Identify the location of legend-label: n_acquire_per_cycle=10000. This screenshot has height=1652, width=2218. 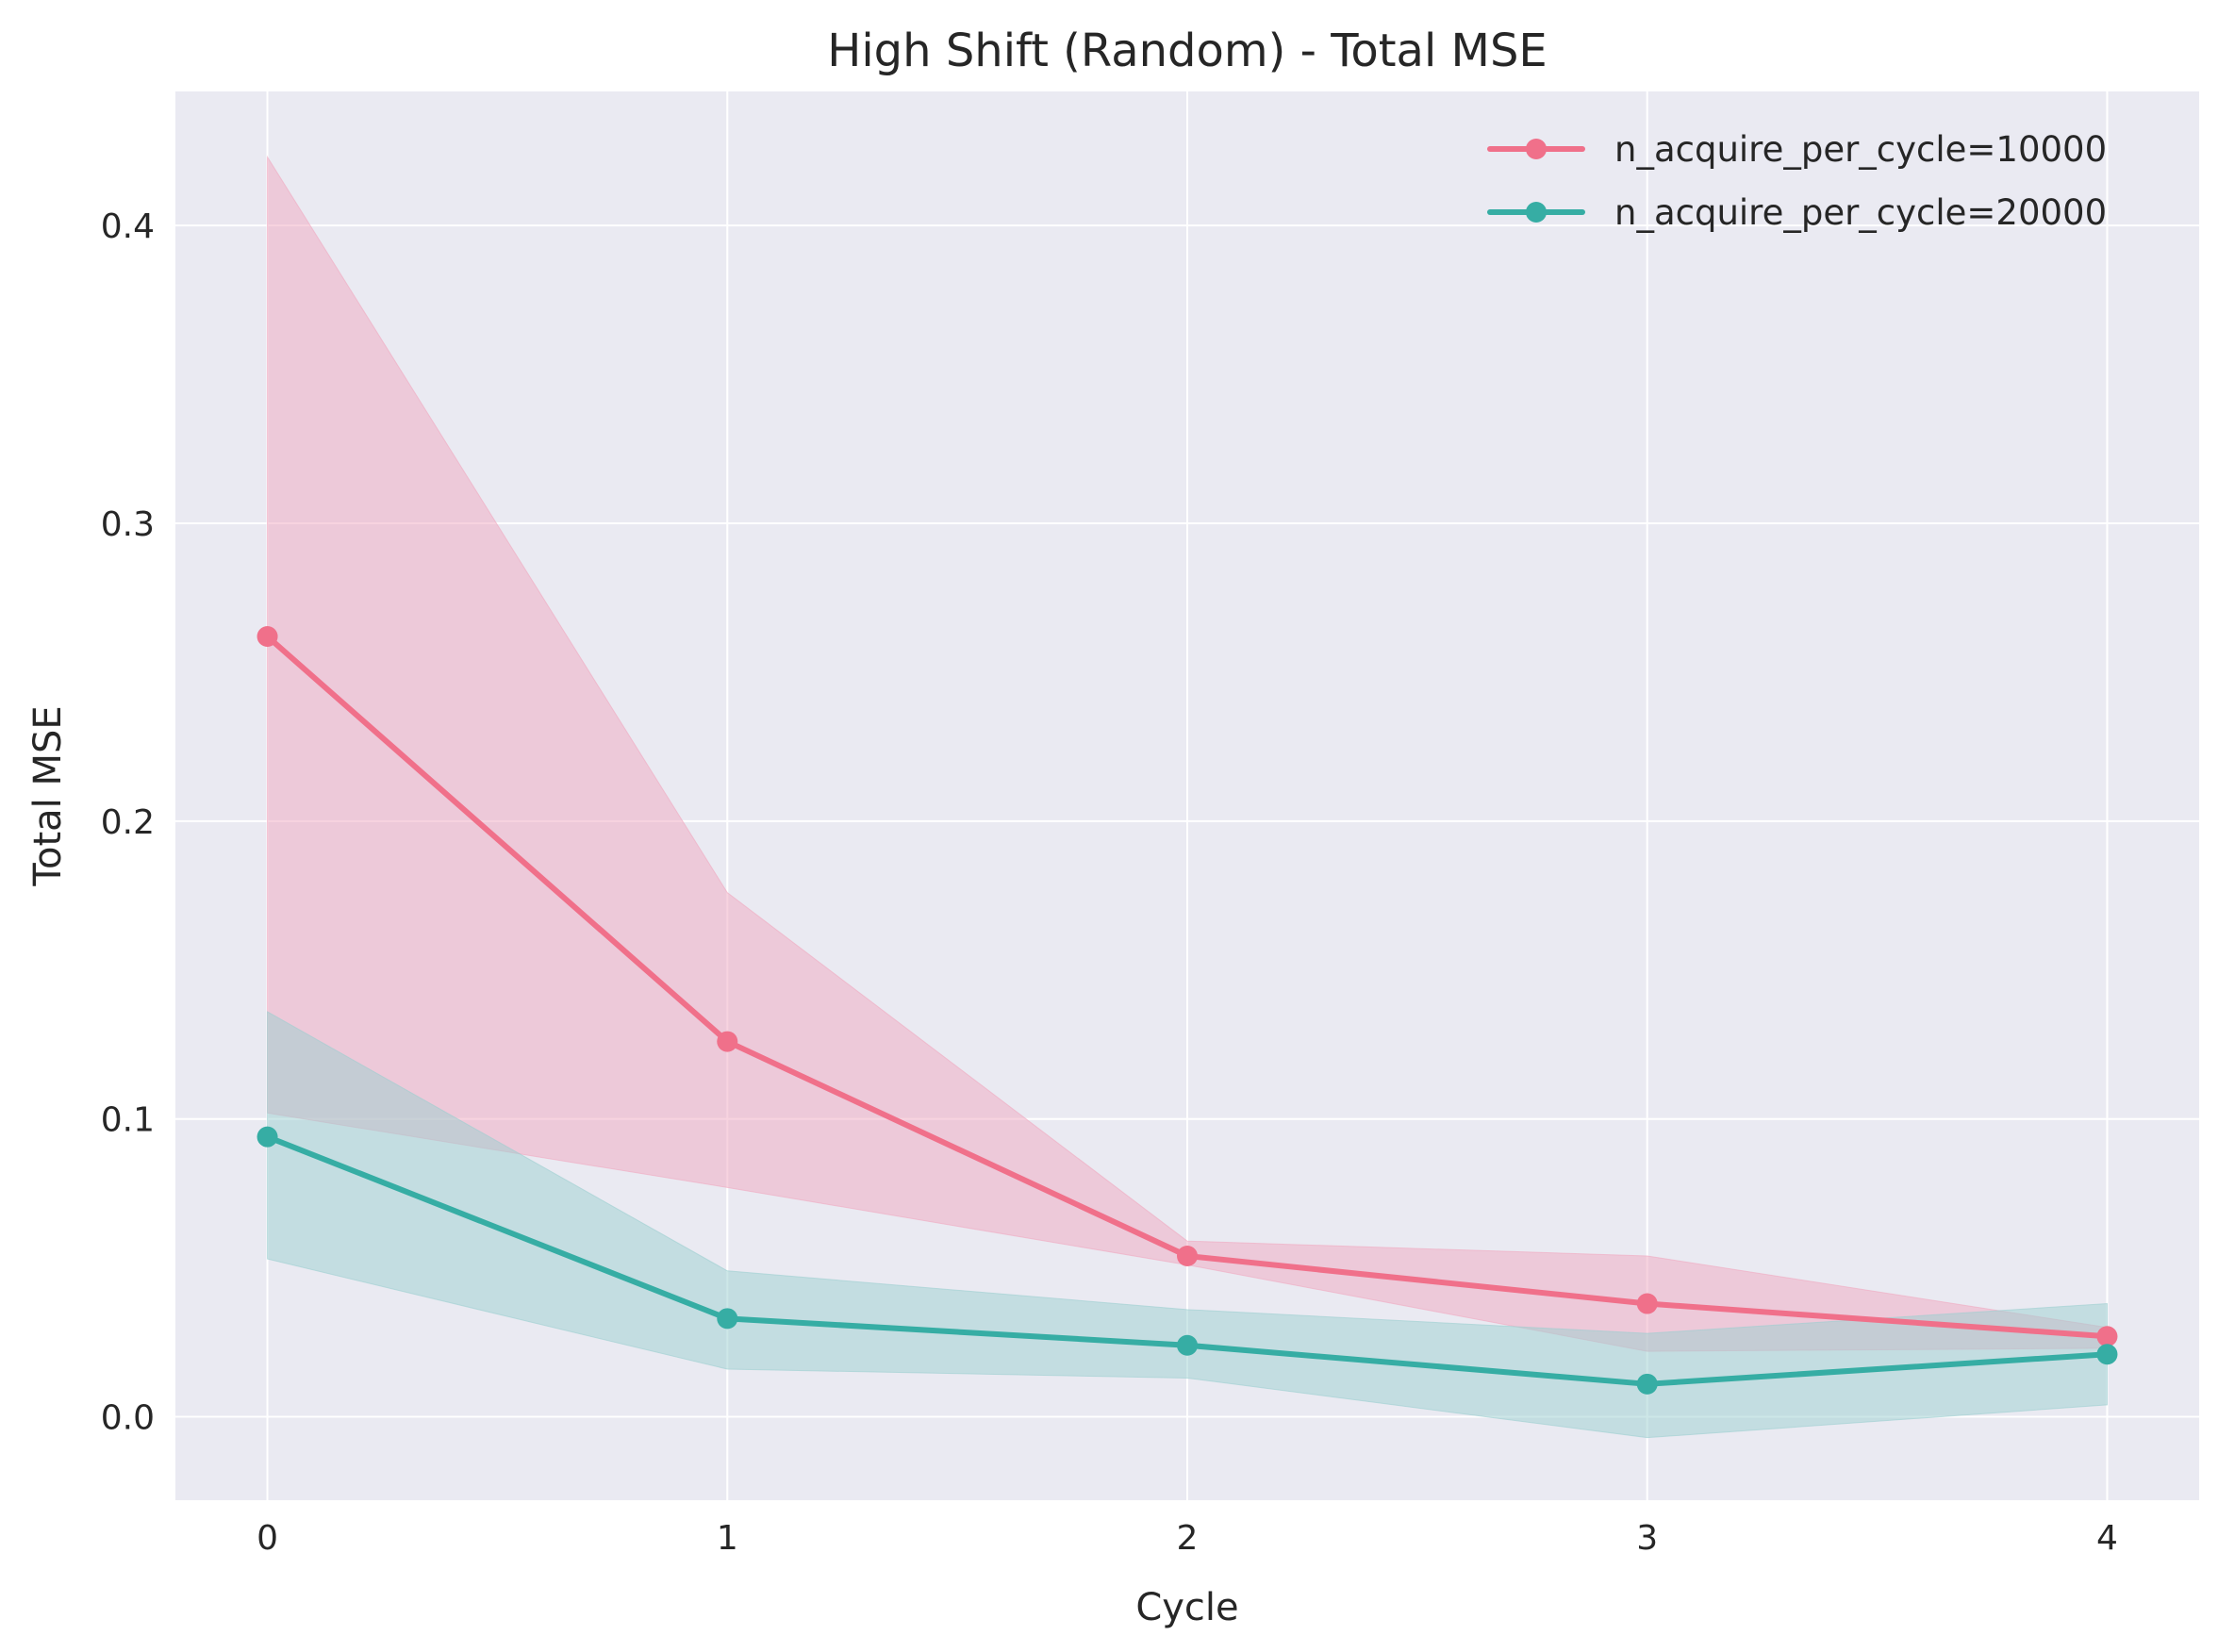
(1861, 149).